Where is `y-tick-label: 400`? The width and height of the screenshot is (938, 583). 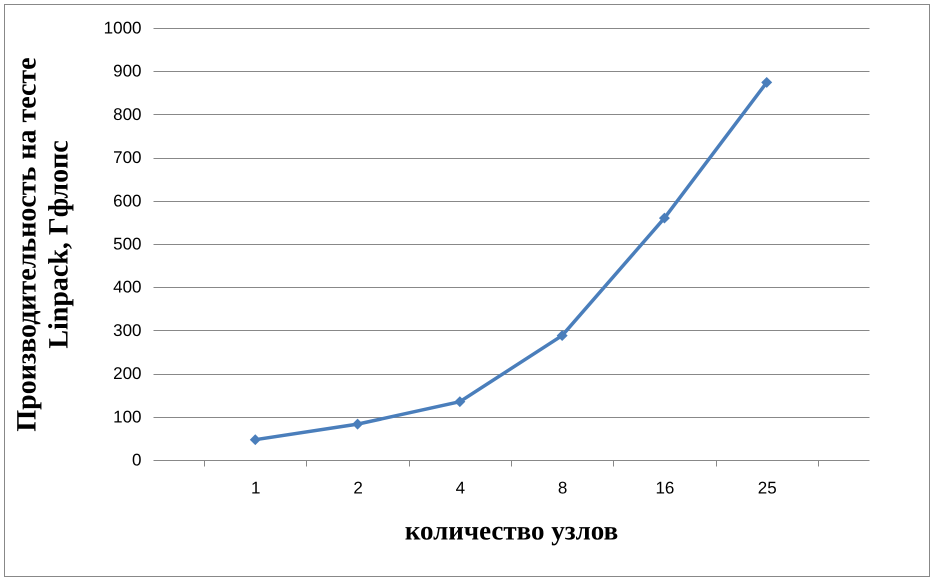 y-tick-label: 400 is located at coordinates (127, 287).